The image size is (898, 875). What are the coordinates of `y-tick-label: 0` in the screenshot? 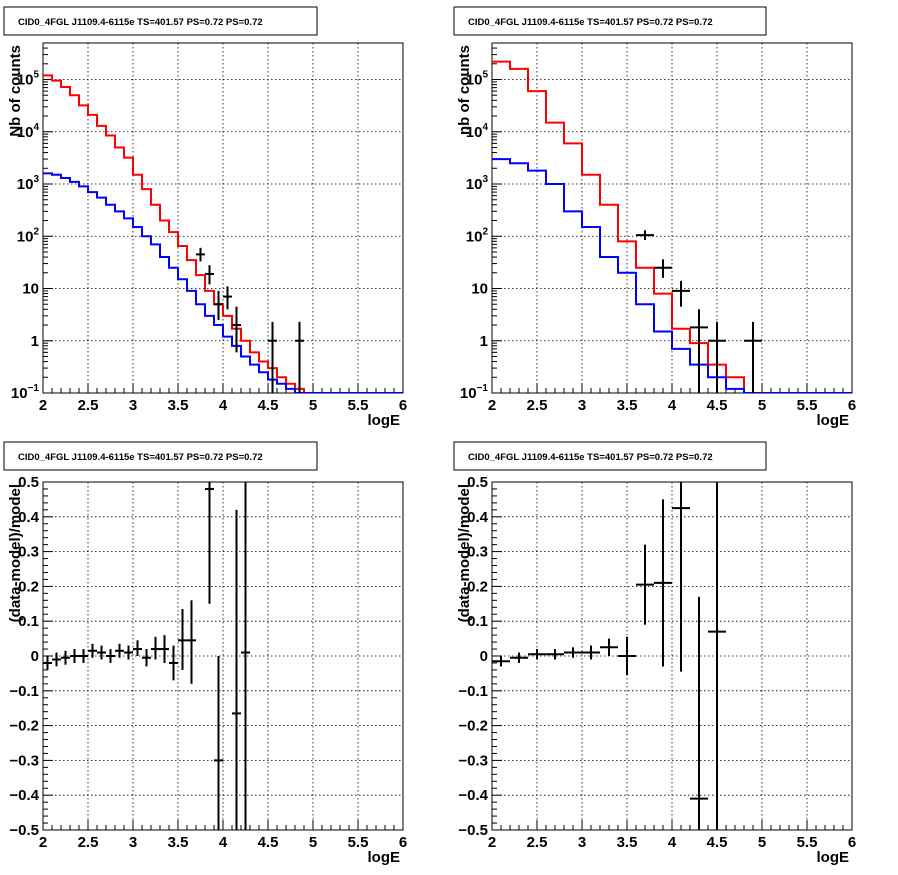 It's located at (484, 656).